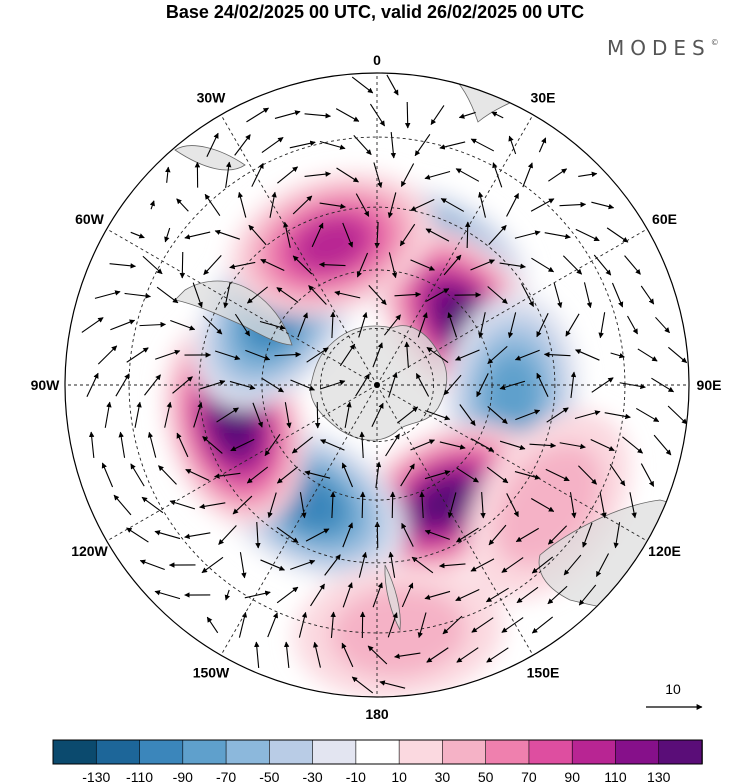 Image resolution: width=750 pixels, height=783 pixels. What do you see at coordinates (543, 97) in the screenshot?
I see `longitude-label: 30E` at bounding box center [543, 97].